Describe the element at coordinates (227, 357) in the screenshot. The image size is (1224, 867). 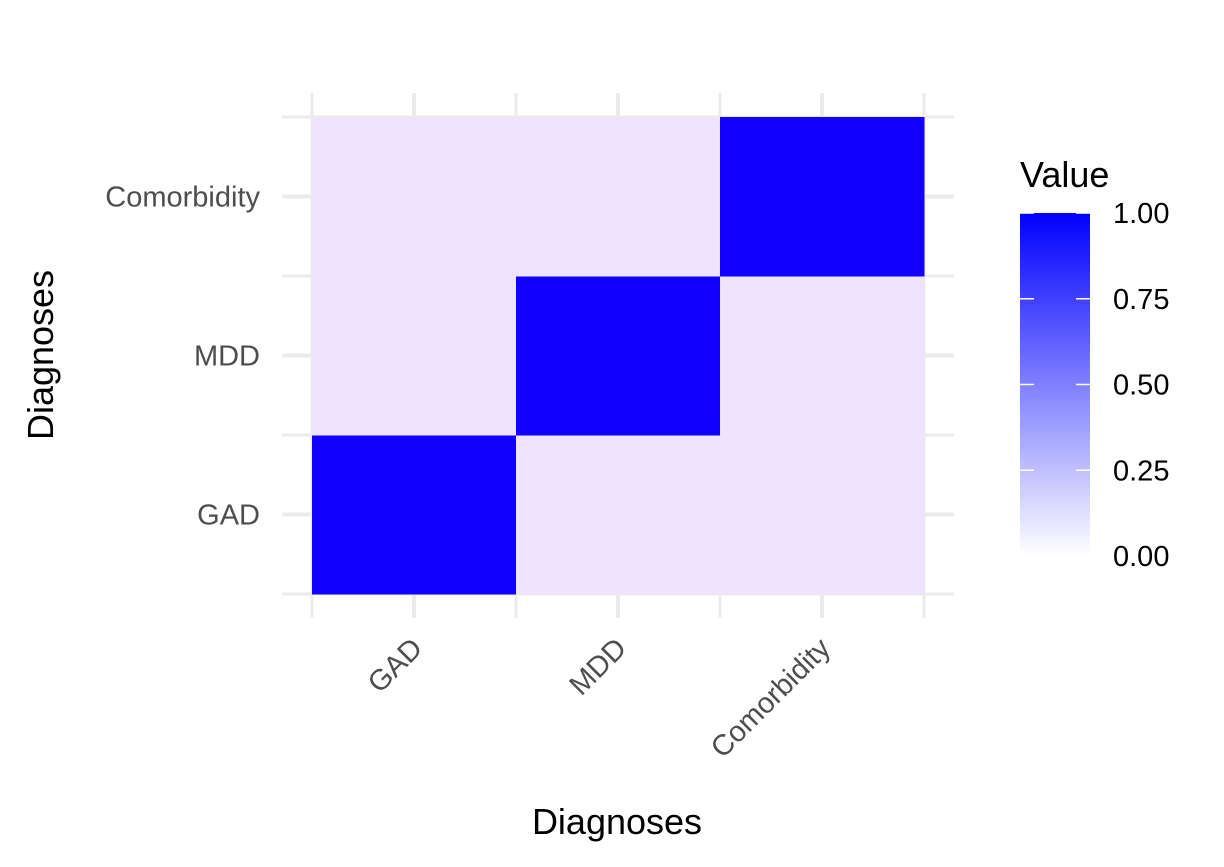
I see `y-tick-label: MDD` at that location.